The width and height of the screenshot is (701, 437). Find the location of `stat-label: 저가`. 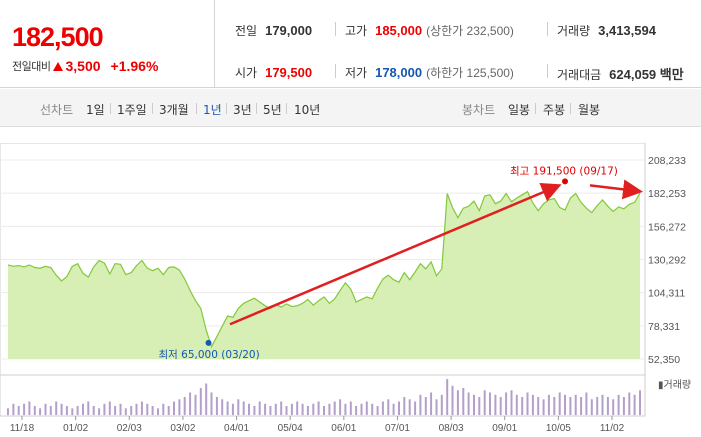

stat-label: 저가 is located at coordinates (356, 73).